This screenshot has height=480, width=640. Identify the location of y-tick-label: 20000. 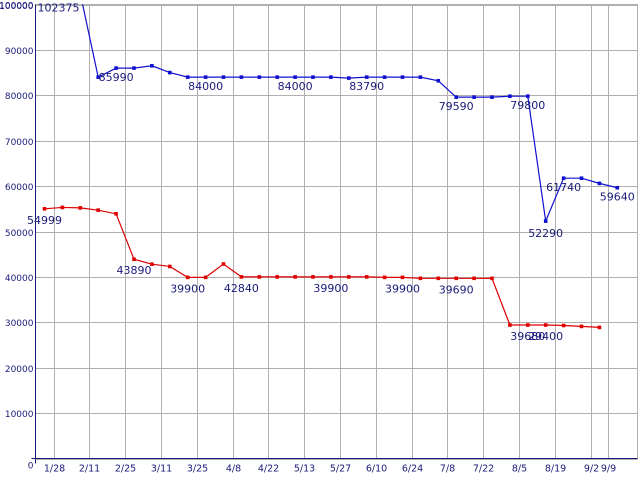
(19, 370).